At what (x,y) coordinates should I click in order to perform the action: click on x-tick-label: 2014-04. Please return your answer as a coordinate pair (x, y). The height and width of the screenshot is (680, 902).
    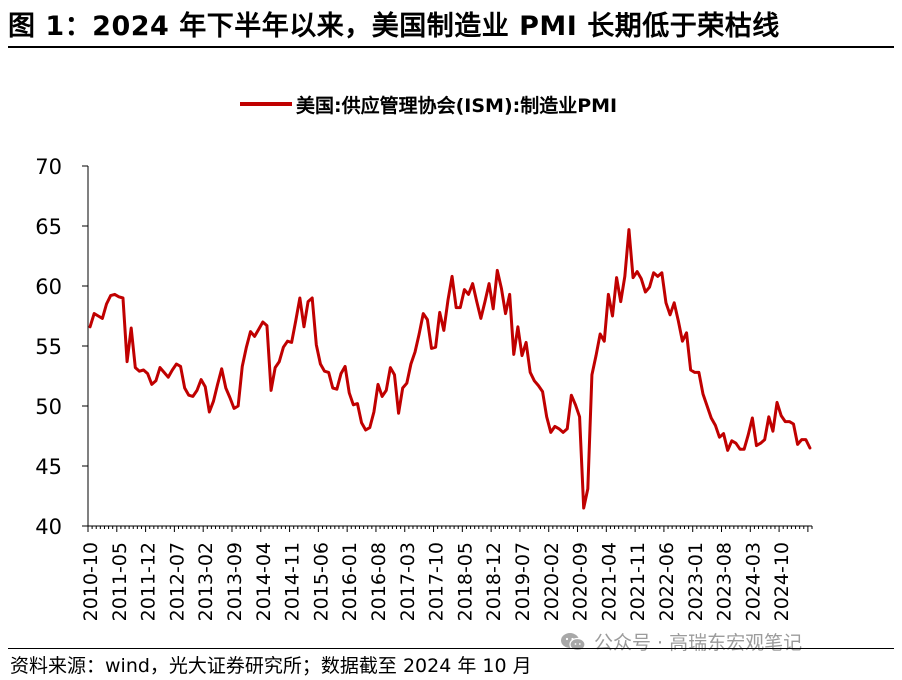
    Looking at the image, I should click on (264, 581).